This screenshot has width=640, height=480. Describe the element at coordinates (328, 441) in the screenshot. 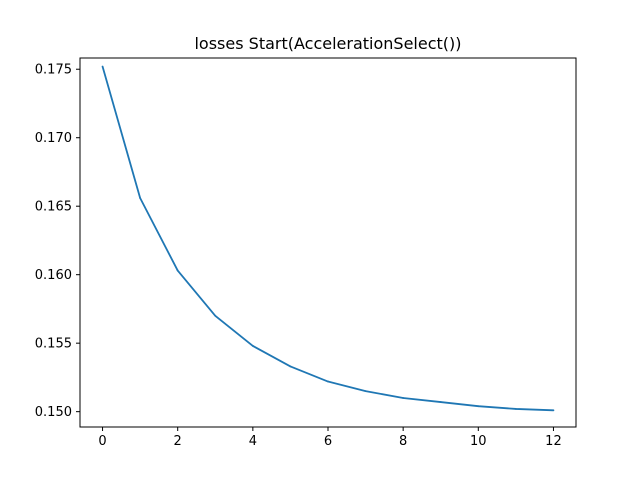

I see `x-tick-label: 6` at that location.